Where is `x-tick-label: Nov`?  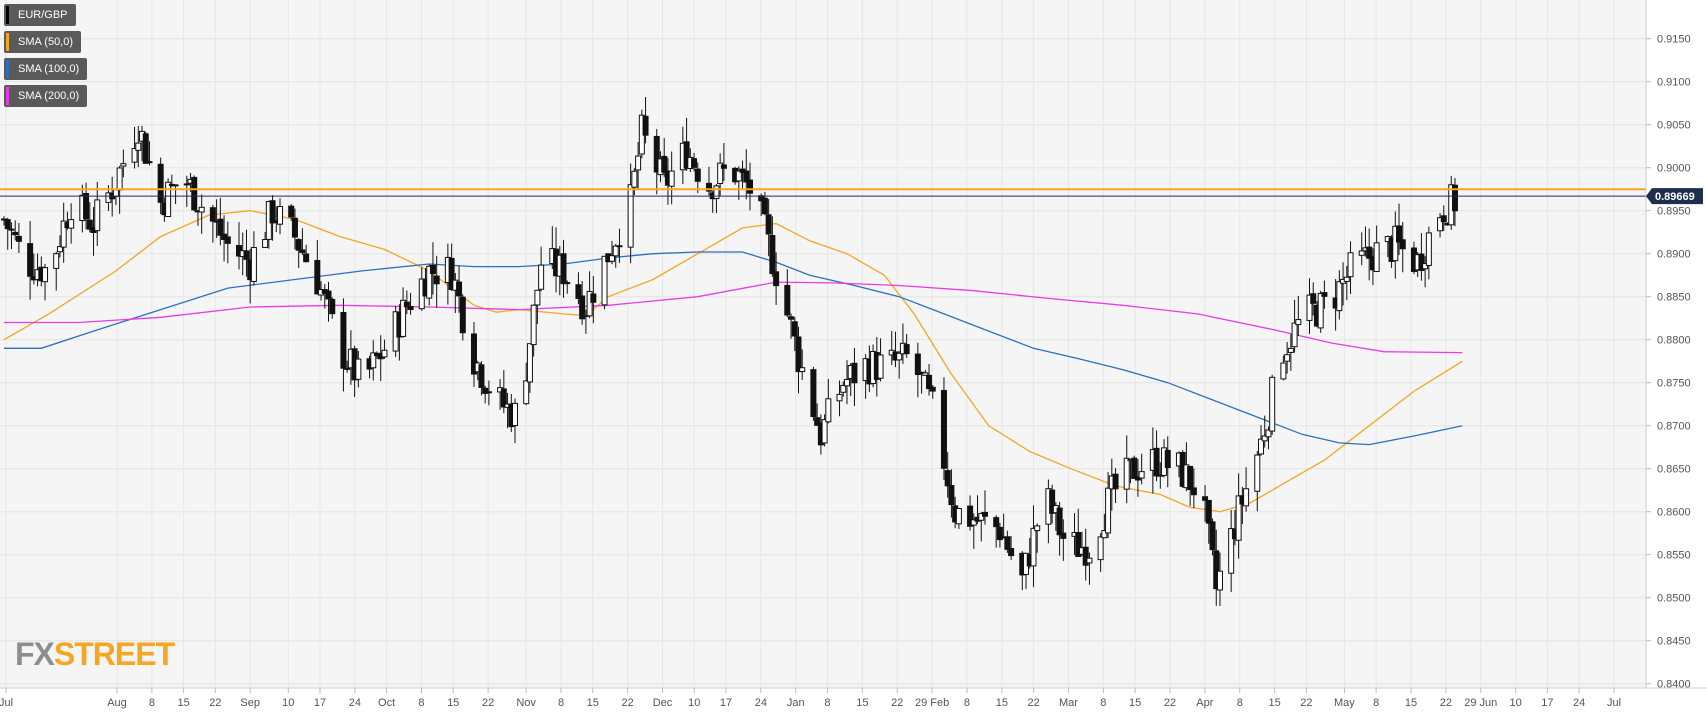 x-tick-label: Nov is located at coordinates (526, 703).